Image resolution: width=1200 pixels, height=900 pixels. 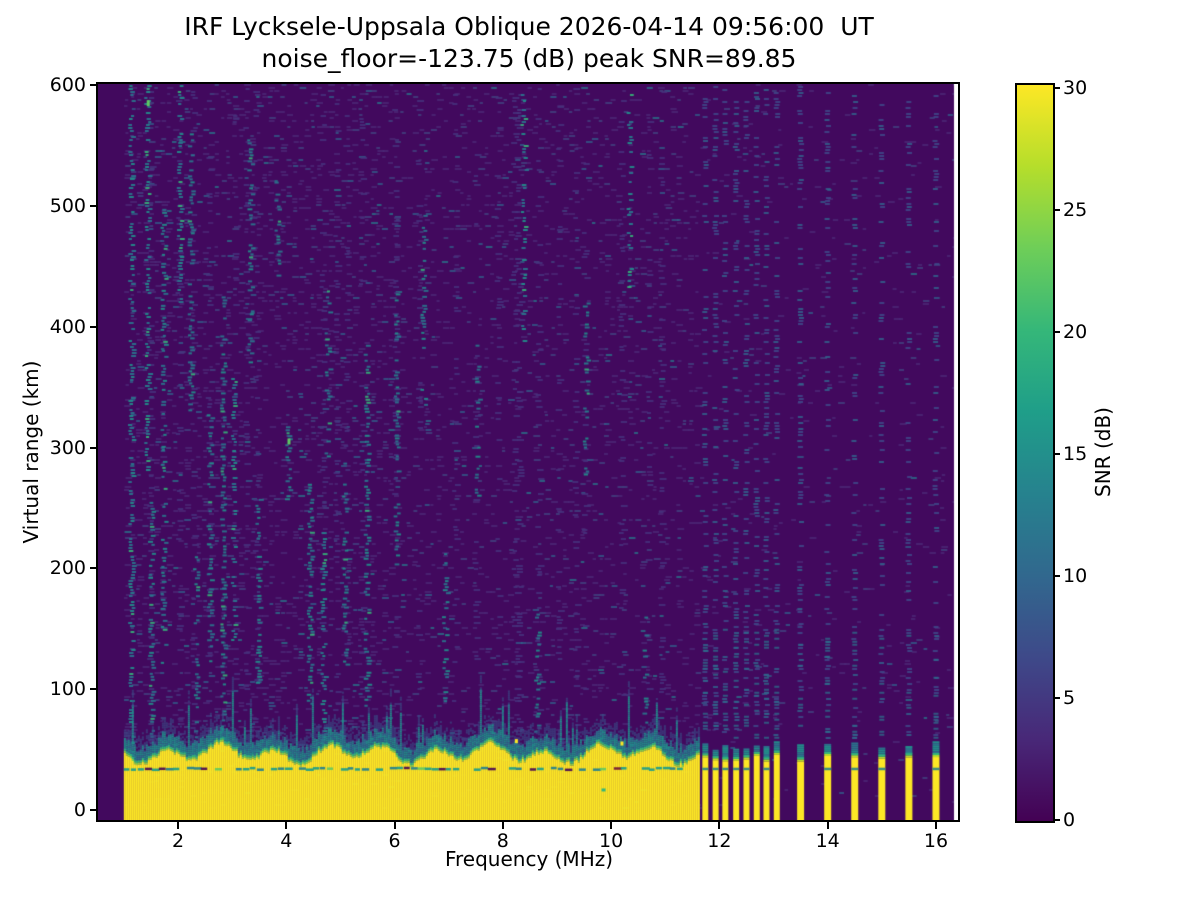 What do you see at coordinates (1069, 698) in the screenshot?
I see `colorbar-tick-label: 5` at bounding box center [1069, 698].